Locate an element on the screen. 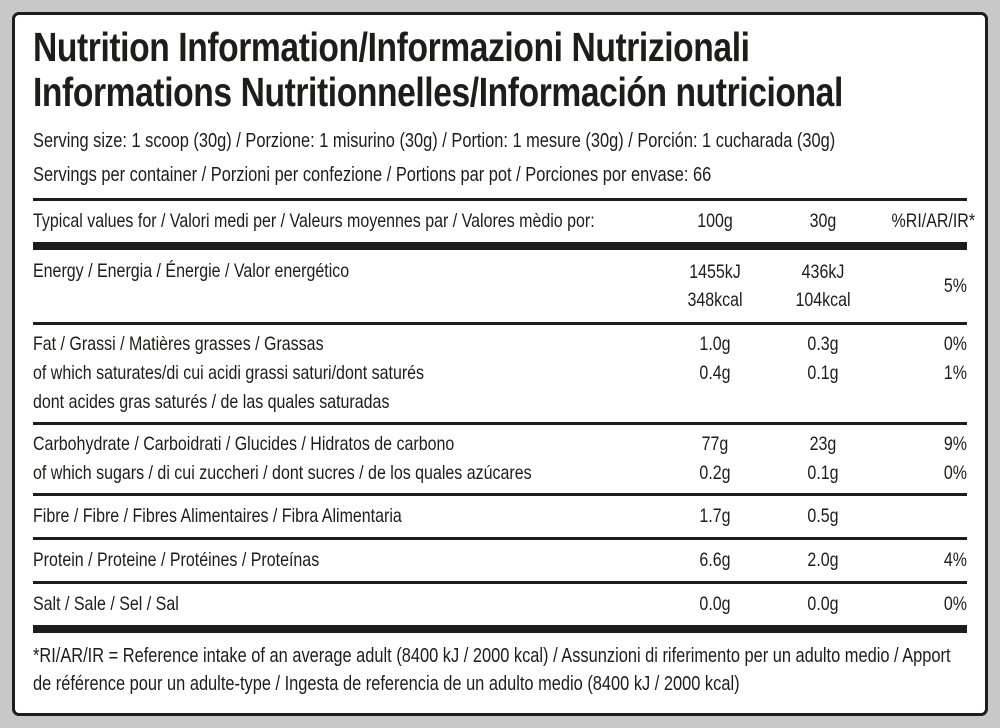 This screenshot has width=1000, height=728. value-100g: 0.0g is located at coordinates (715, 604).